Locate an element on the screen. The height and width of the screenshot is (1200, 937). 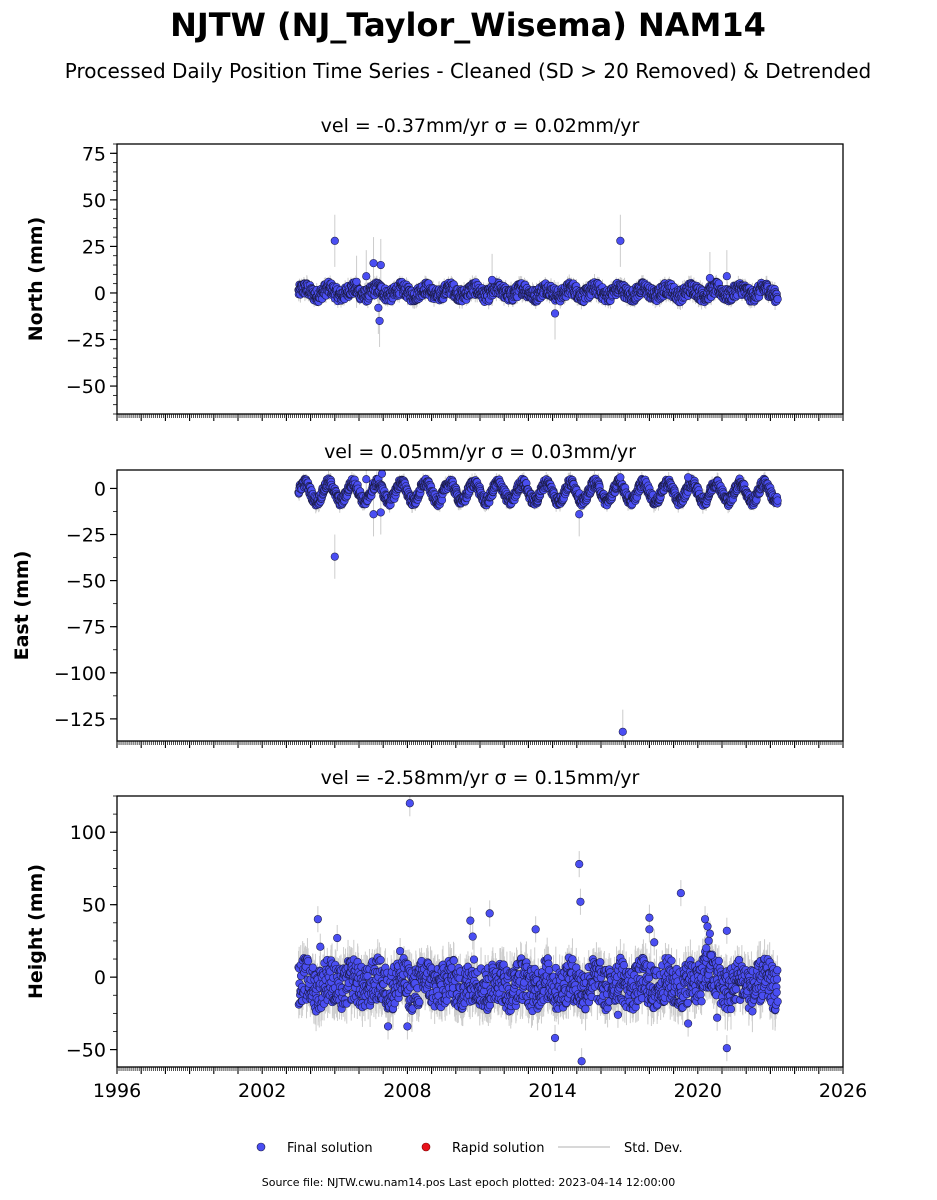
y-tick-label: 50 is located at coordinates (94, 201).